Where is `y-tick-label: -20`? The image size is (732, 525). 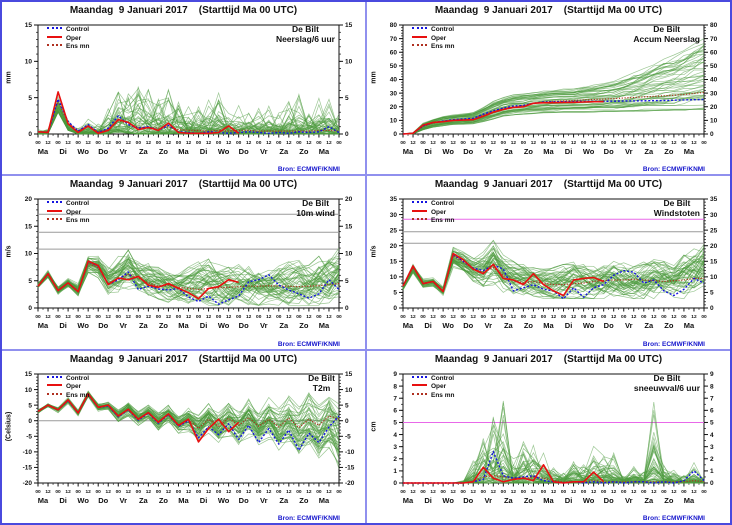
y-tick-label: -20 is located at coordinates (28, 483).